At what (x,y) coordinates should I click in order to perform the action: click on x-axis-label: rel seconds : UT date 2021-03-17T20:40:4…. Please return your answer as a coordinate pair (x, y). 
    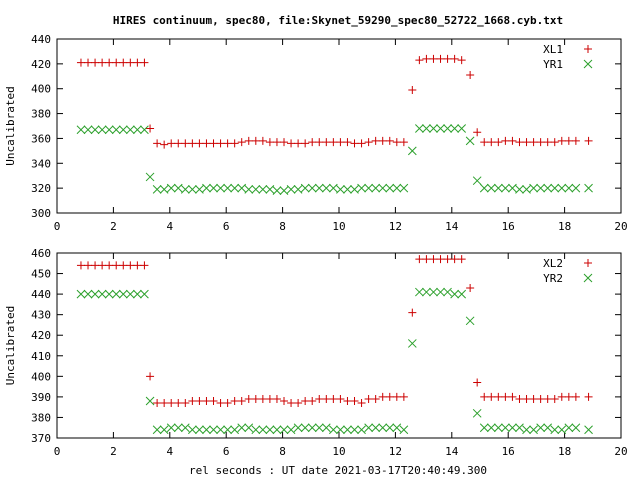
    Looking at the image, I should click on (338, 470).